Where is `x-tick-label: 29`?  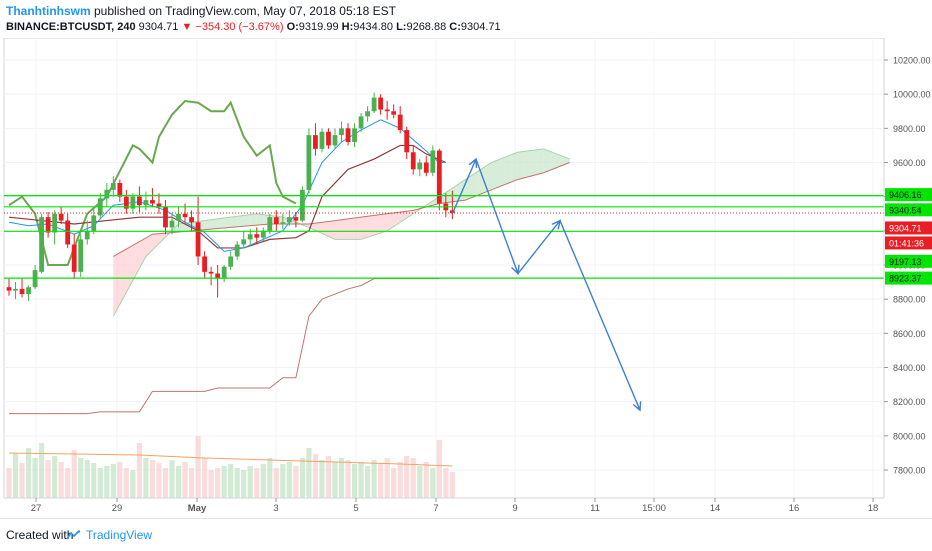 x-tick-label: 29 is located at coordinates (117, 508).